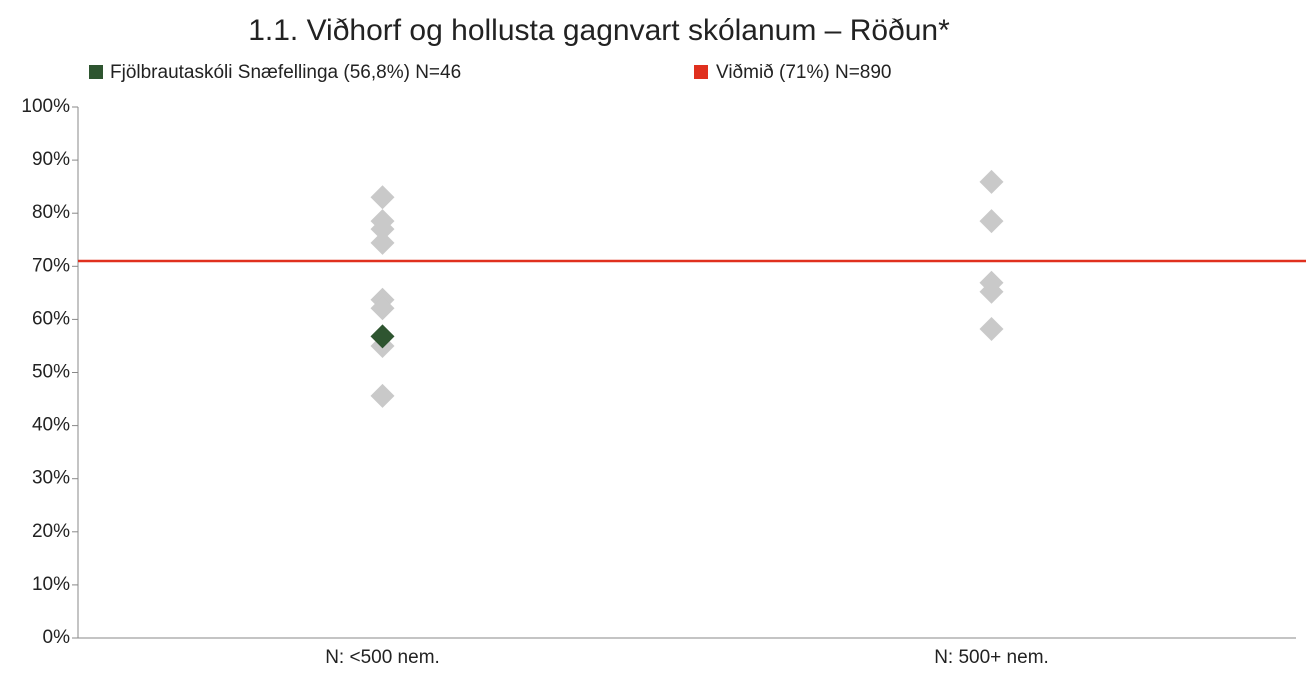 This screenshot has width=1306, height=673. I want to click on y-tick-label: 30%, so click(51, 478).